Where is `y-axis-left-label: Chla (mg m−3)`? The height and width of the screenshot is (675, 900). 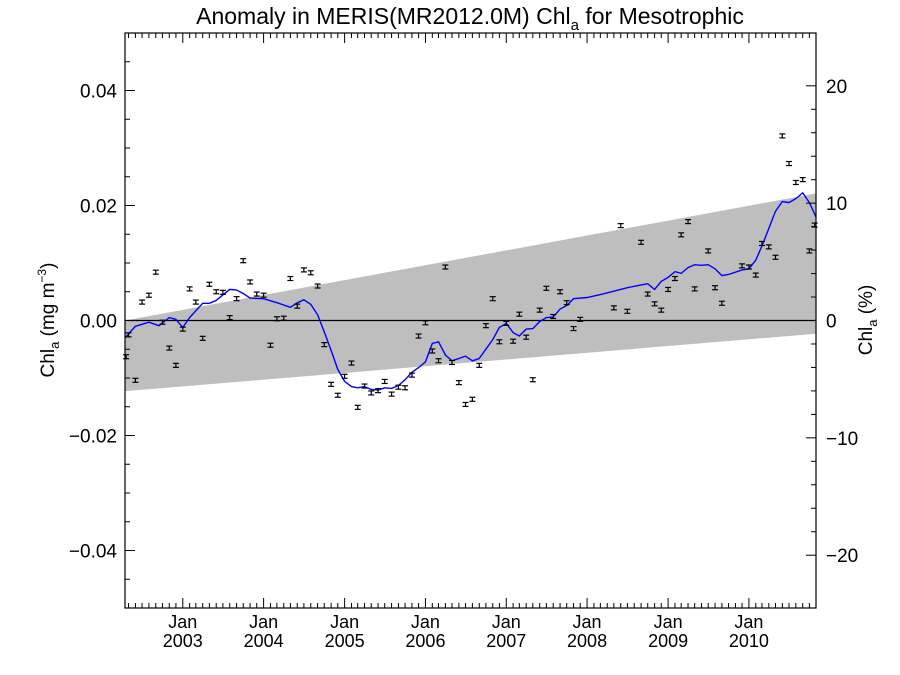 y-axis-left-label: Chla (mg m−3) is located at coordinates (48, 320).